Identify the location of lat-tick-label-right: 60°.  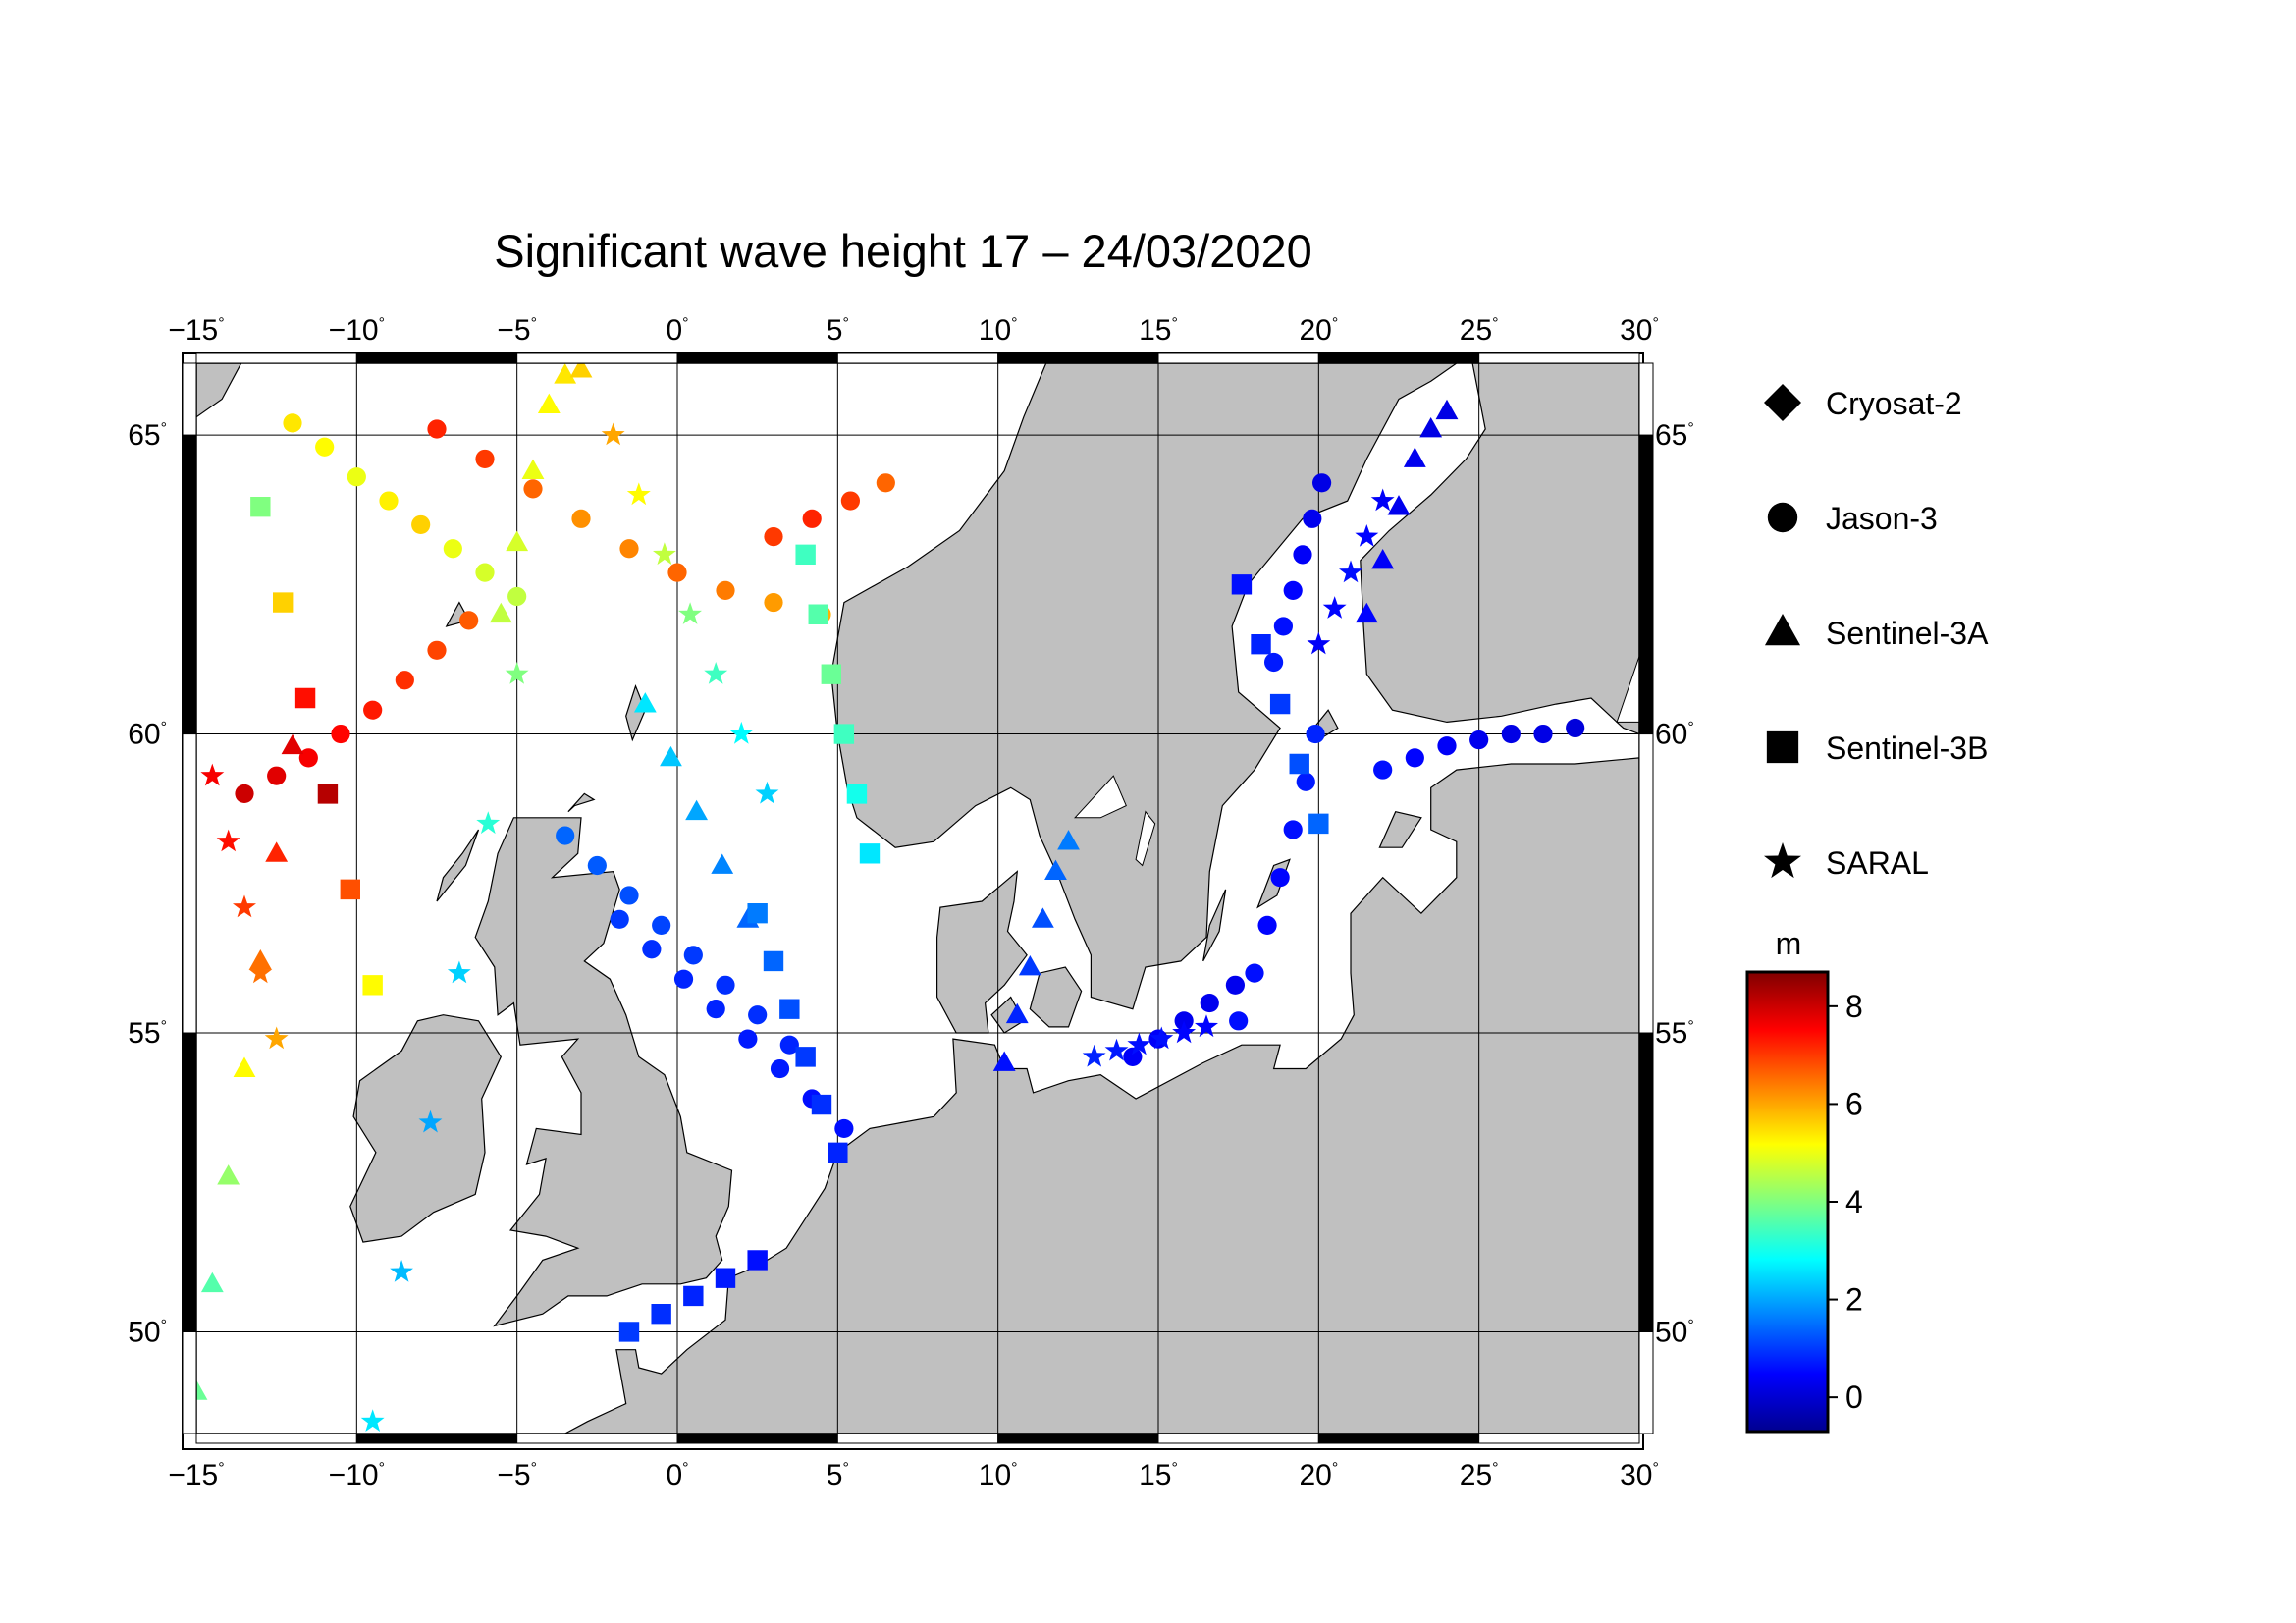
(1674, 735).